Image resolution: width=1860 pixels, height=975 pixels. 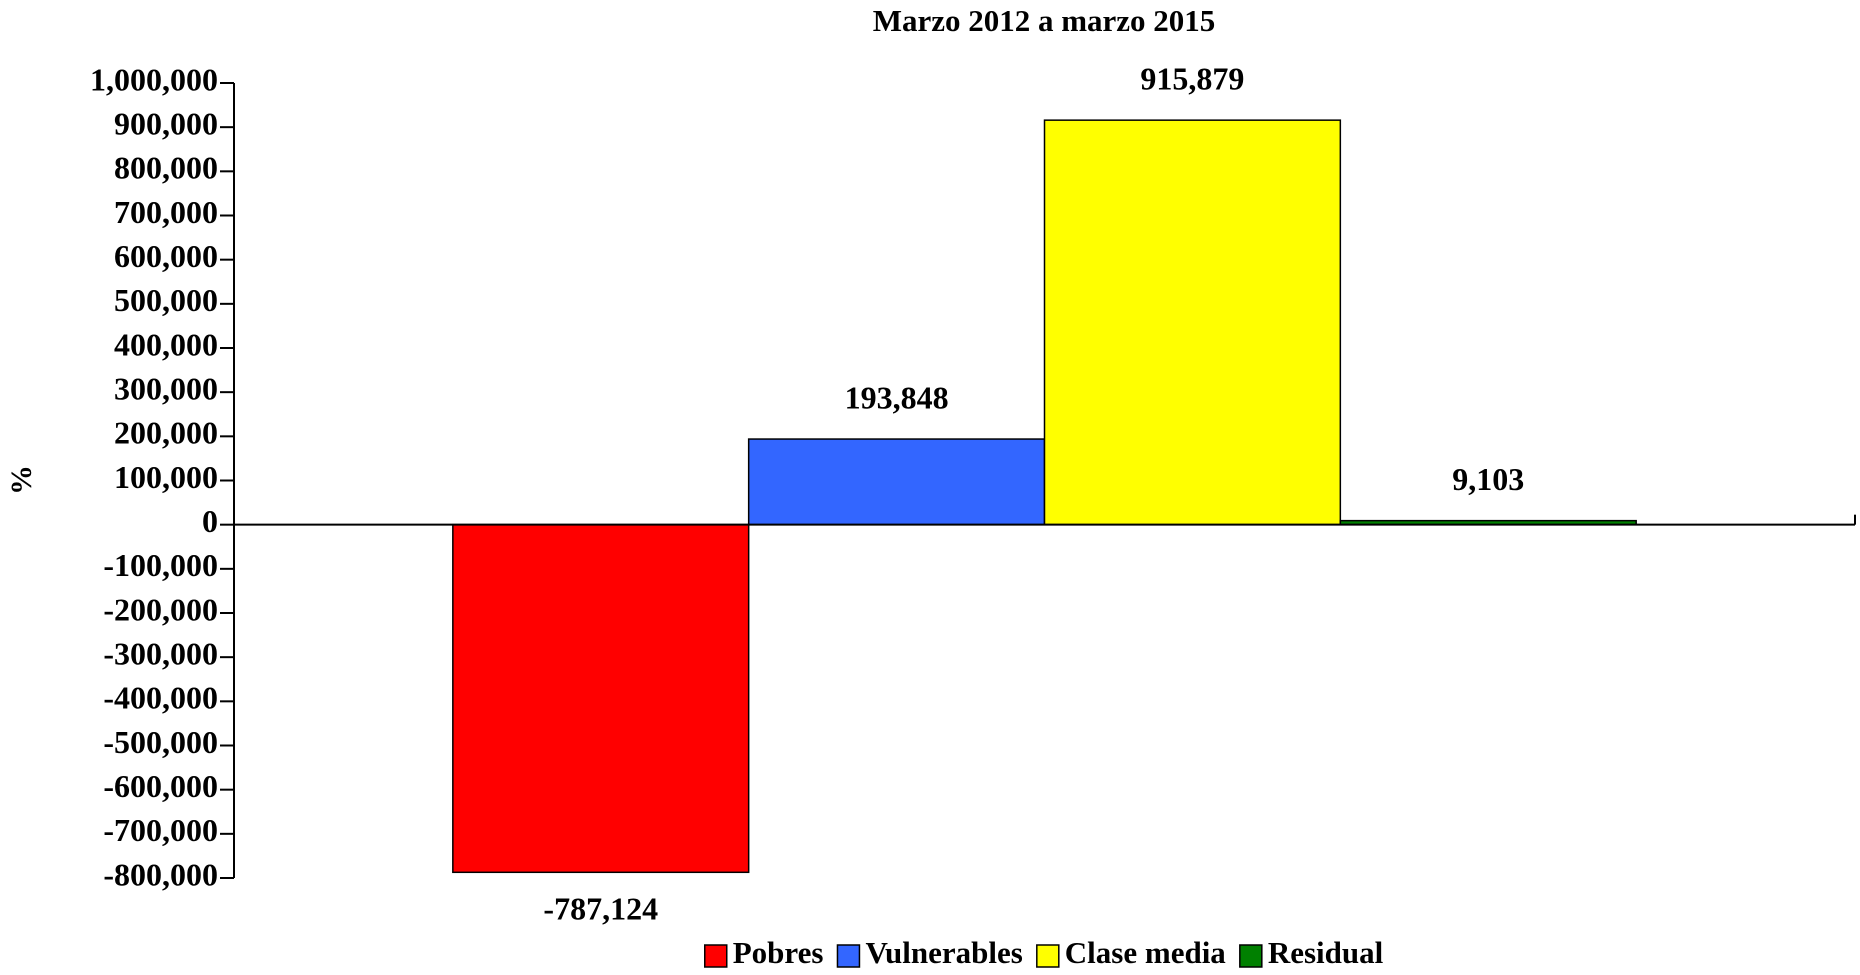 I want to click on y-tick-label: -700,000, so click(x=160, y=830).